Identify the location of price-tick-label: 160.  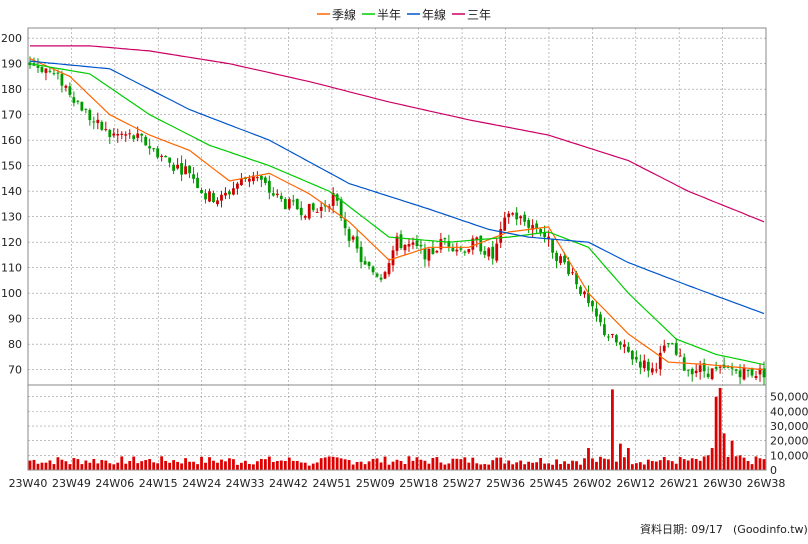
(11, 140).